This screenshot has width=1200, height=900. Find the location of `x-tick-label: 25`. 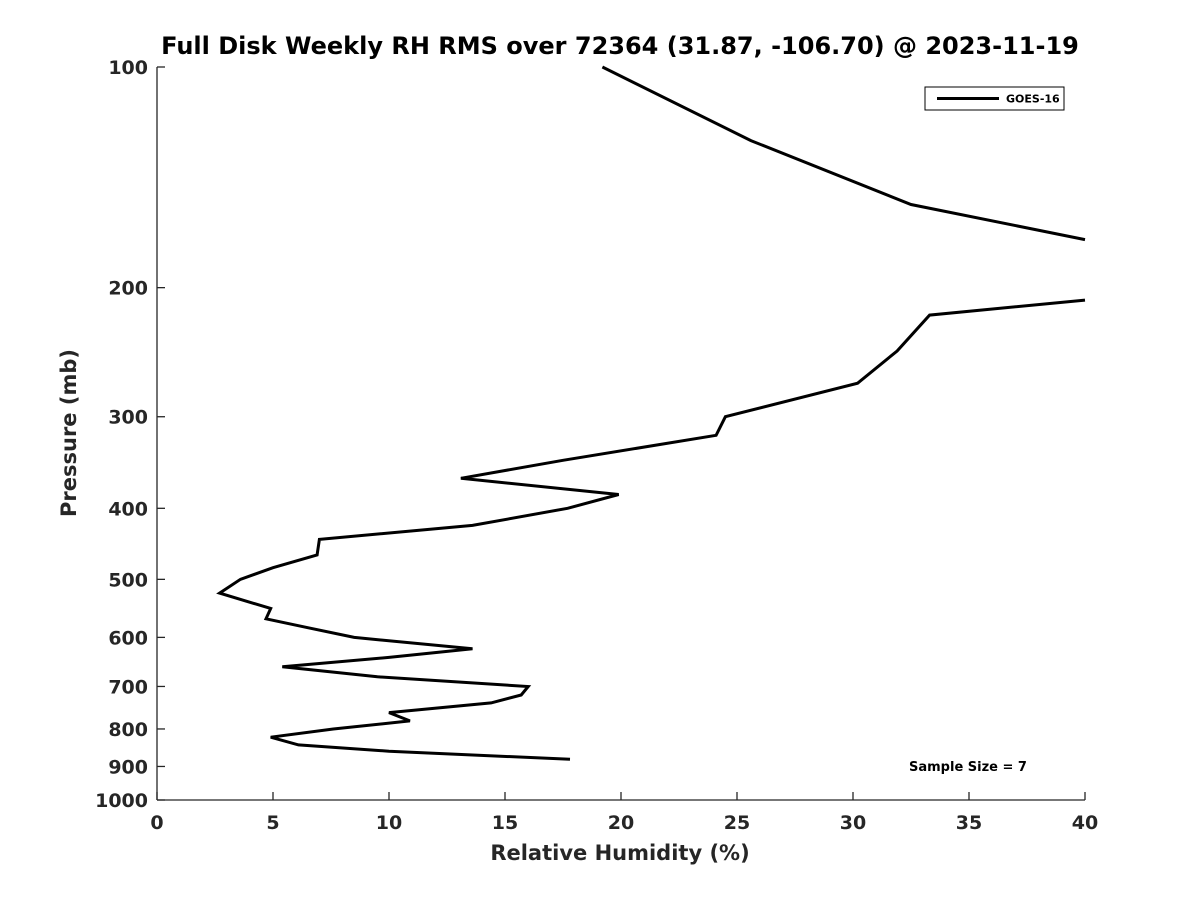

x-tick-label: 25 is located at coordinates (737, 823).